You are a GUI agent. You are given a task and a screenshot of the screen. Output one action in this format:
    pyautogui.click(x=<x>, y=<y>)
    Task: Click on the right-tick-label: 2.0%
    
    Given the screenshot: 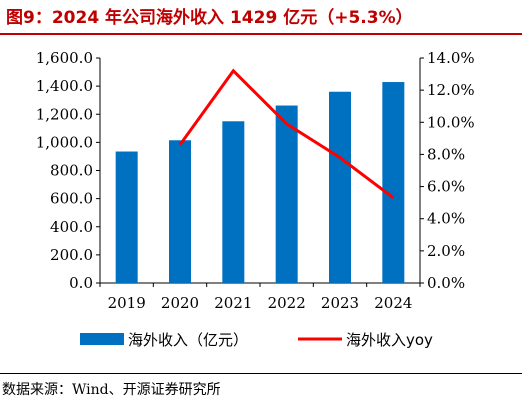 What is the action you would take?
    pyautogui.click(x=446, y=251)
    